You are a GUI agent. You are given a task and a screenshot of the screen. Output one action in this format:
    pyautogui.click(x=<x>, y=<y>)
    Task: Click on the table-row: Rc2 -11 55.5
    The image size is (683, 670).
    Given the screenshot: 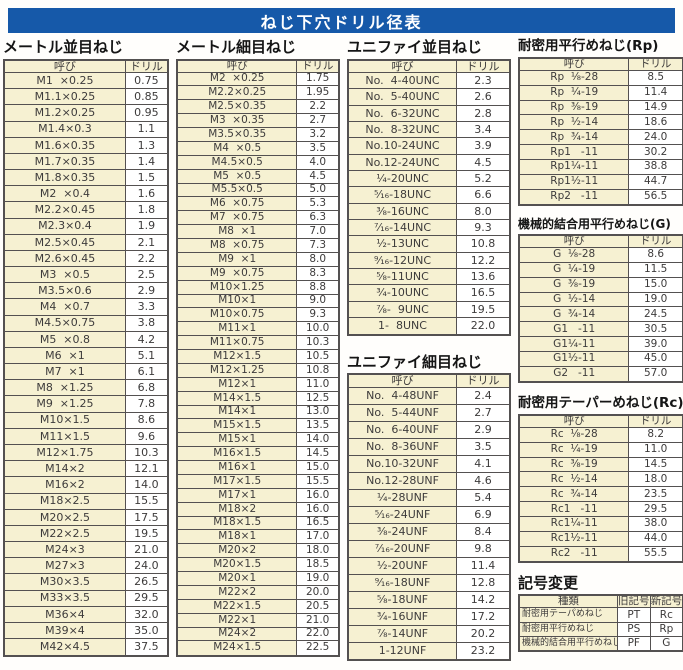 What is the action you would take?
    pyautogui.click(x=600, y=554)
    